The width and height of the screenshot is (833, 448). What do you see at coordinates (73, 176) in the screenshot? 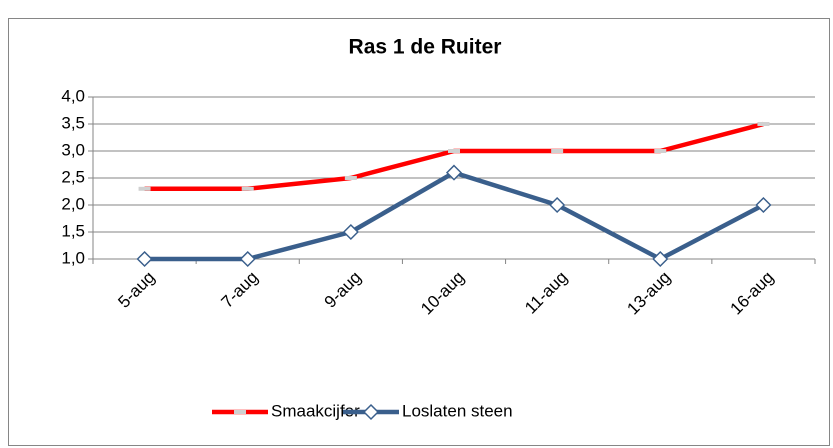
I see `y-tick-label: 2,5` at bounding box center [73, 176].